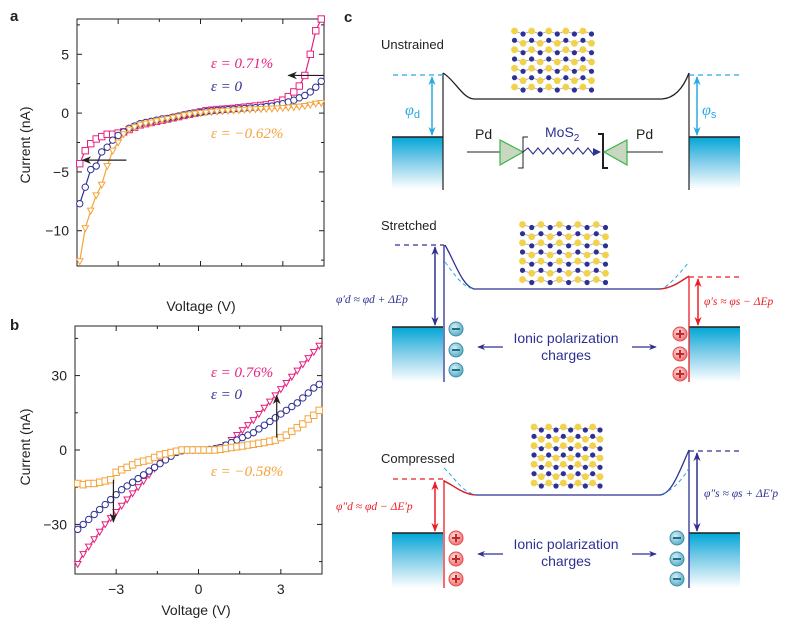  What do you see at coordinates (200, 182) in the screenshot?
I see `series-line-orange` at bounding box center [200, 182].